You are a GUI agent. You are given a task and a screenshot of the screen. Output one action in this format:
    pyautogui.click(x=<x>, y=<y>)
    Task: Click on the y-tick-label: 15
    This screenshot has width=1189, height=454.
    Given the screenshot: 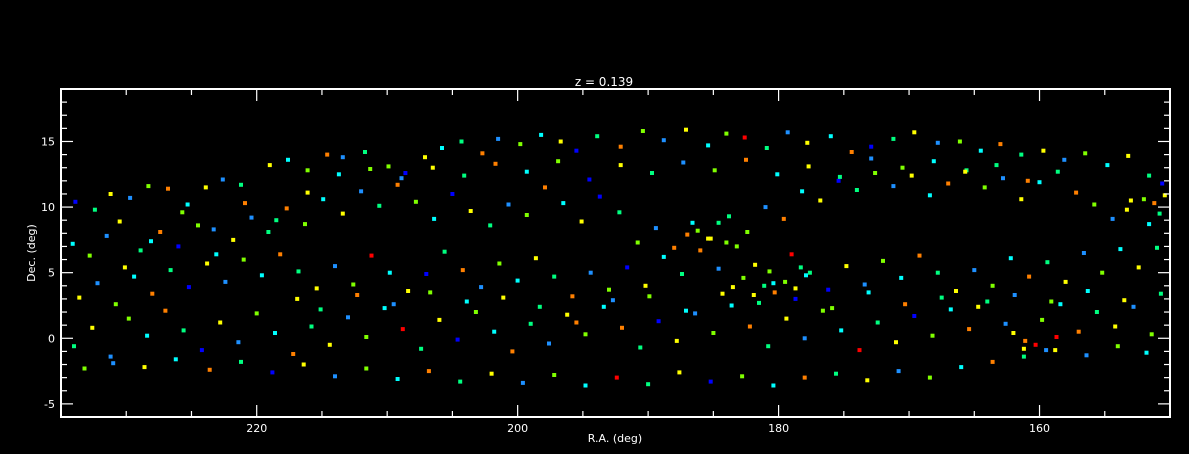 What is the action you would take?
    pyautogui.click(x=48, y=141)
    